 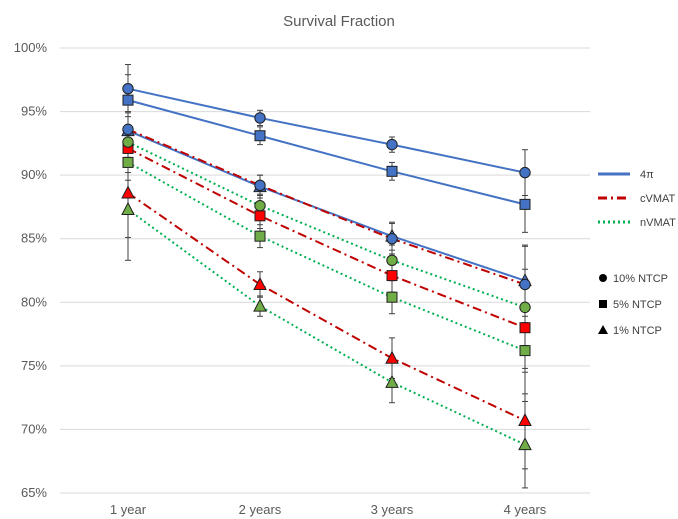 I want to click on x-tick-label: 2 years, so click(x=260, y=509).